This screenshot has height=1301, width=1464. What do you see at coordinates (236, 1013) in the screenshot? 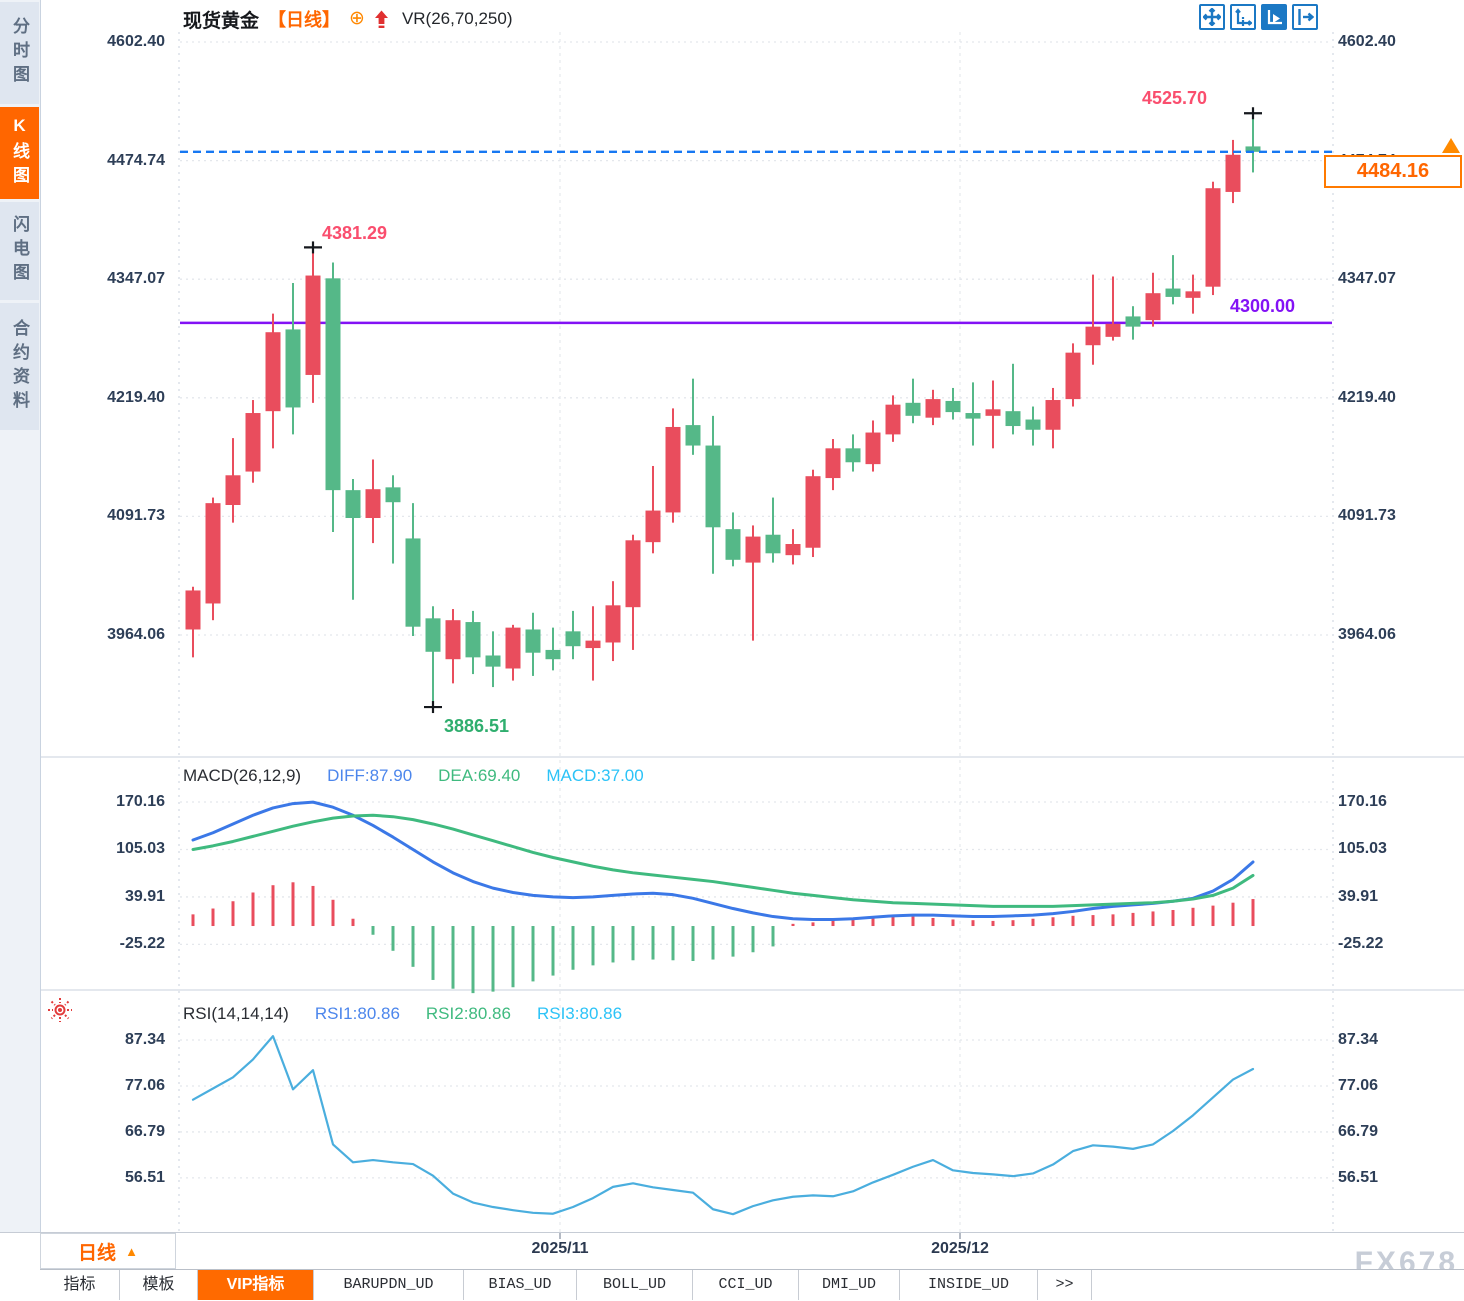
I see `rsi-title: RSI(14,14,14)` at bounding box center [236, 1013].